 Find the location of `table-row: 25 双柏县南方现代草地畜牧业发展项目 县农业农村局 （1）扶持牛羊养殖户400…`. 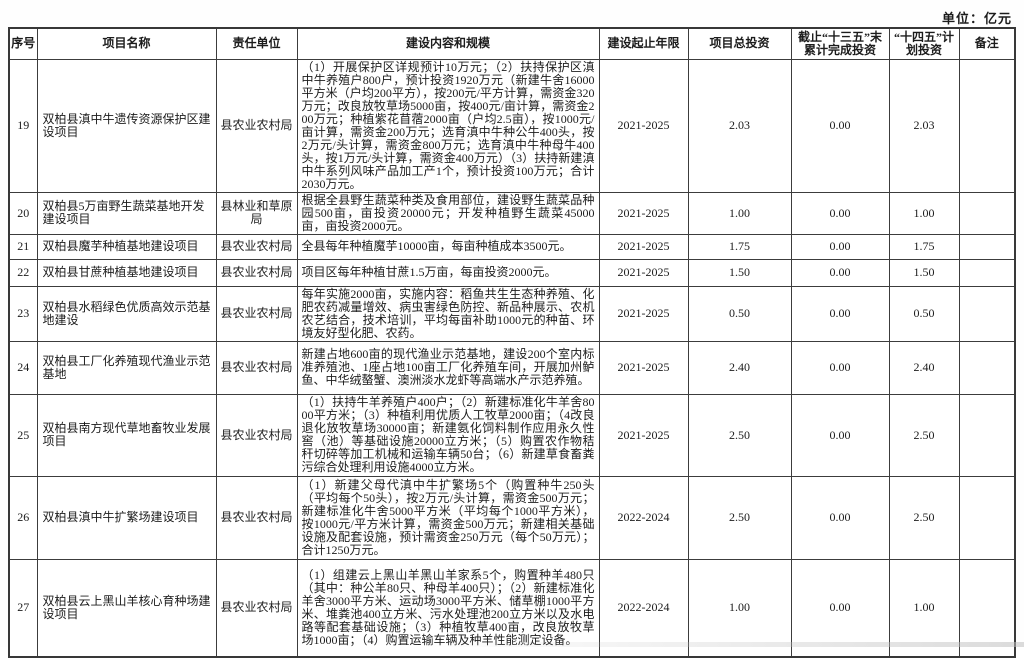

table-row: 25 双柏县南方现代草地畜牧业发展项目 县农业农村局 （1）扶持牛羊养殖户400… is located at coordinates (512, 435).